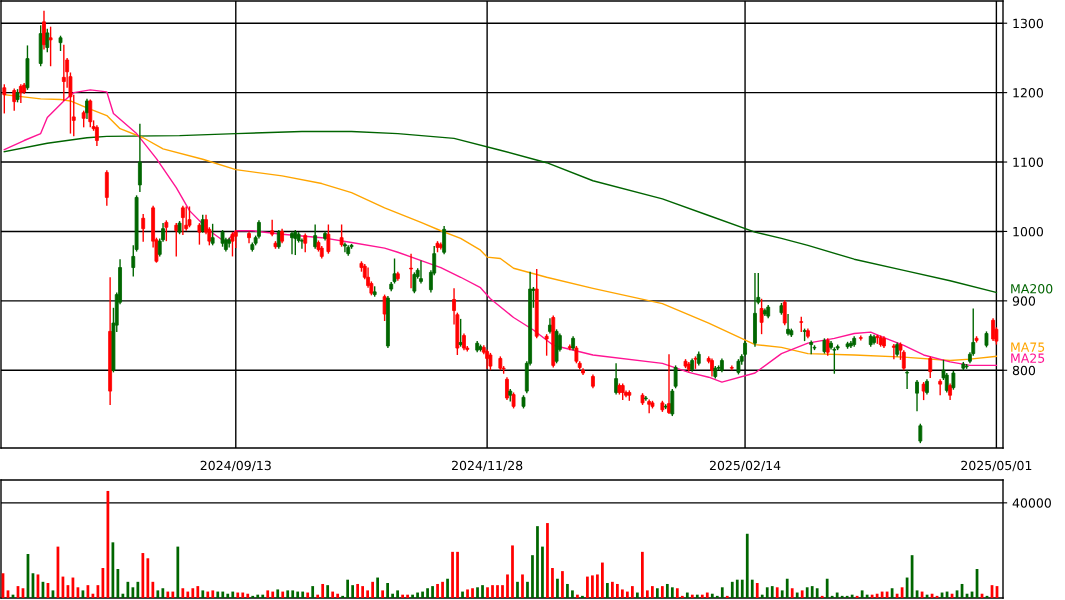 The width and height of the screenshot is (1065, 600). Describe the element at coordinates (1028, 93) in the screenshot. I see `y-tick-label: 1200` at that location.